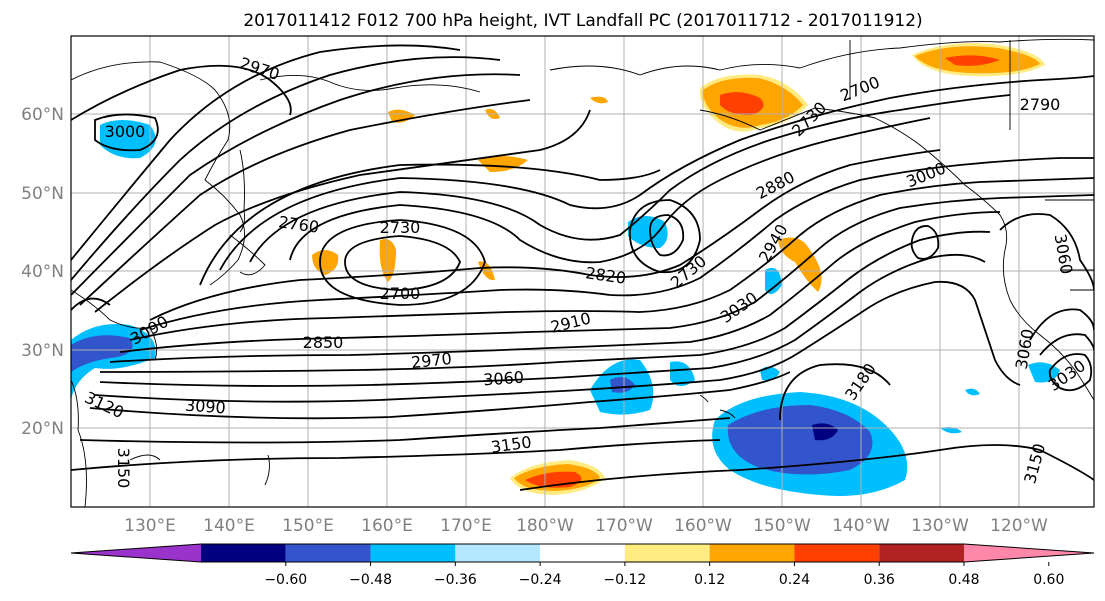 This screenshot has height=601, width=1105. I want to click on colorbar-tick-label: −0.36, so click(455, 580).